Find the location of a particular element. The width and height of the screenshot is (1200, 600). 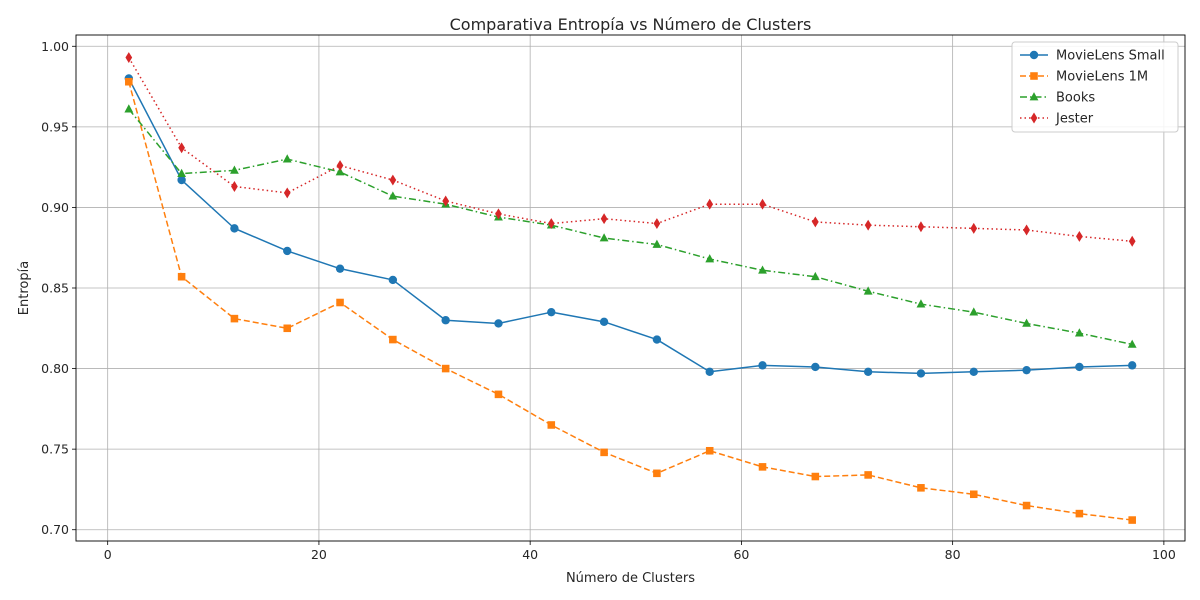

x-tick-label: 60 is located at coordinates (741, 554).